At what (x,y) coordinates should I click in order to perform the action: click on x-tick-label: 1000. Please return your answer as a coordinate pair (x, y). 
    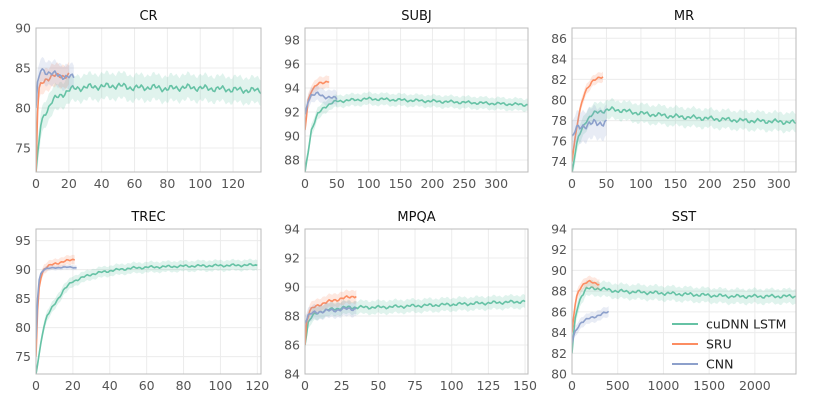
    Looking at the image, I should click on (664, 385).